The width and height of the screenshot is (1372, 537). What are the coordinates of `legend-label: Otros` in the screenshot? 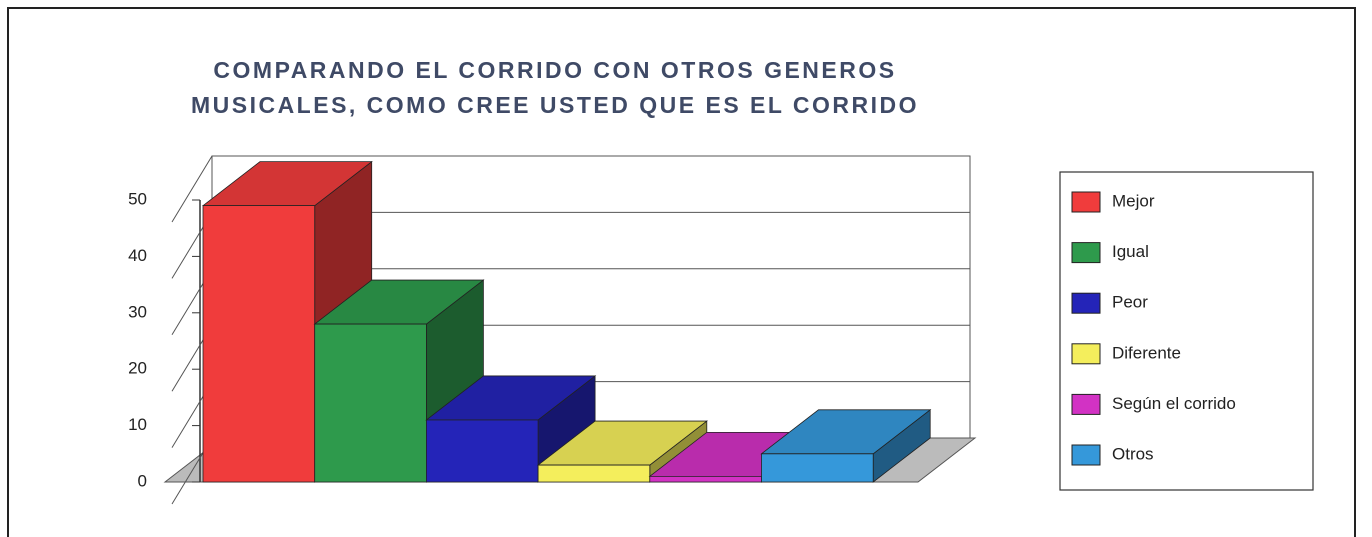 It's located at (1133, 453).